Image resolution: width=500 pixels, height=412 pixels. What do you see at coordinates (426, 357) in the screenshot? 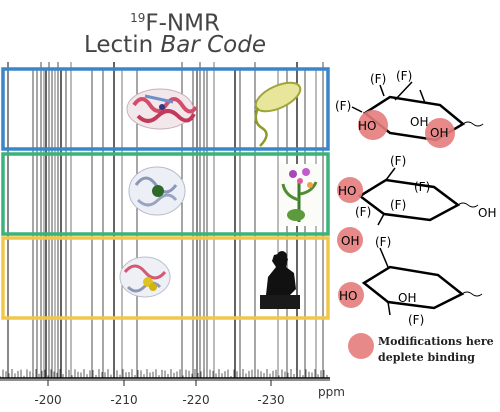
I see `legend-line-2: deplete binding` at bounding box center [426, 357].